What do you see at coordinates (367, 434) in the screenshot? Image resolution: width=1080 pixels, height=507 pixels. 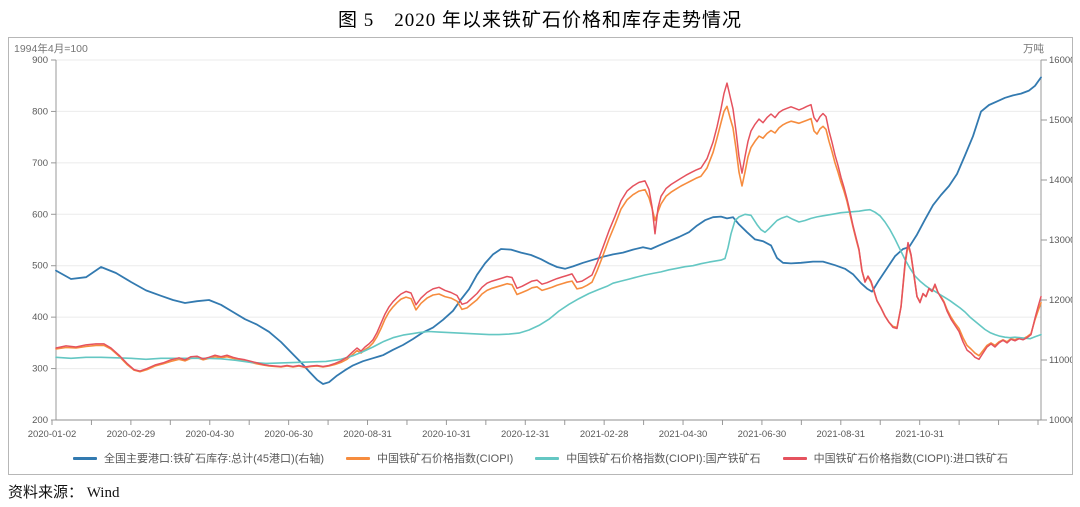 I see `svg-text: 2020-08-31` at bounding box center [367, 434].